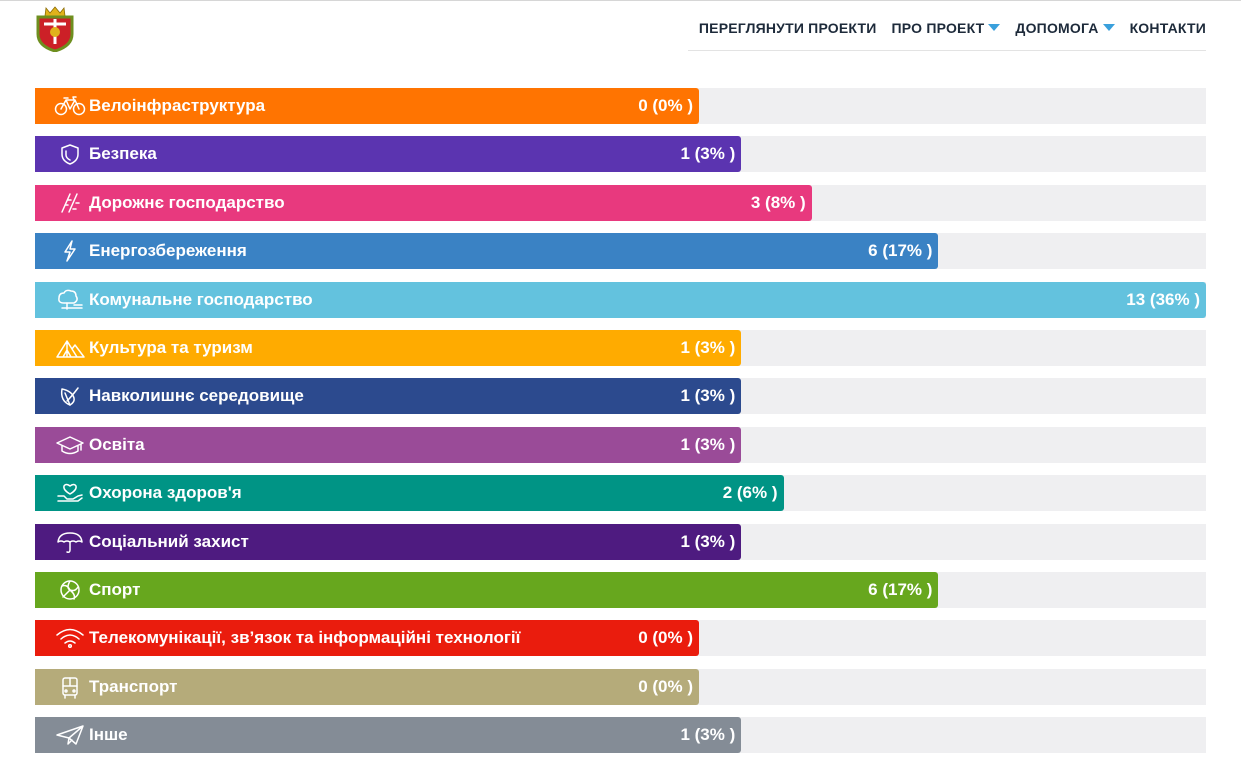 The image size is (1241, 765). I want to click on nav-help: ДОПОМОГА, so click(1065, 28).